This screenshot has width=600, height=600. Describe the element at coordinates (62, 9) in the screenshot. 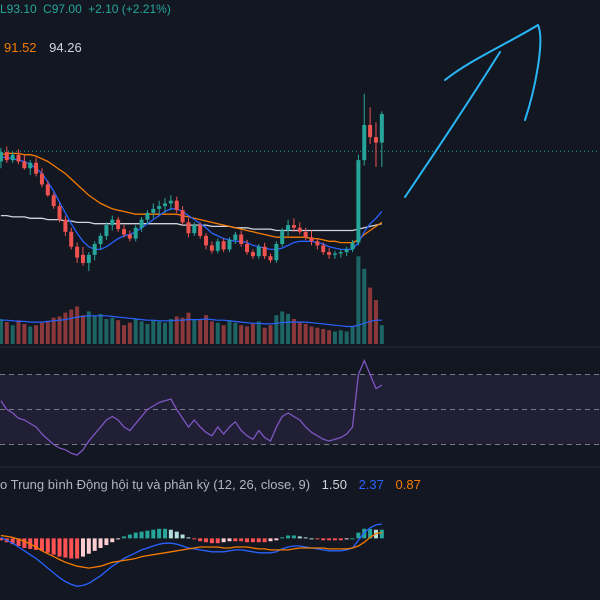

I see `close-value: C97.00` at that location.